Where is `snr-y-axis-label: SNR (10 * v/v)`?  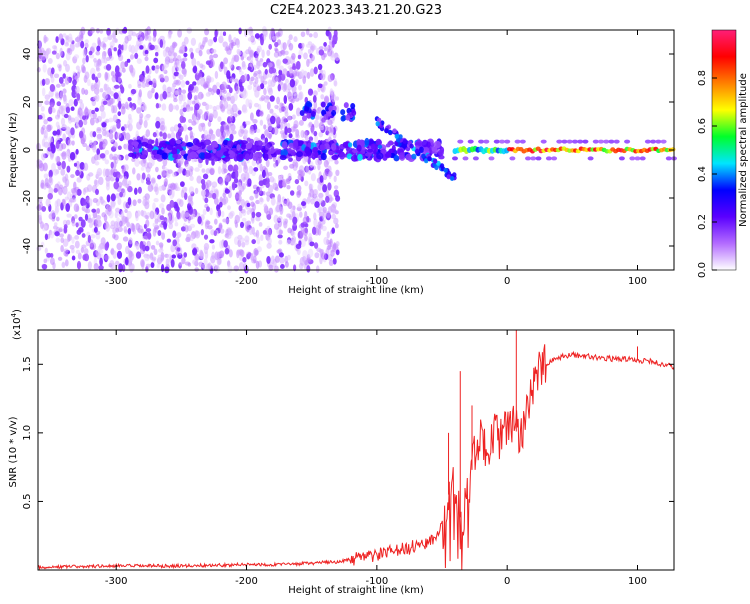
snr-y-axis-label: SNR (10 * v/v) is located at coordinates (13, 451).